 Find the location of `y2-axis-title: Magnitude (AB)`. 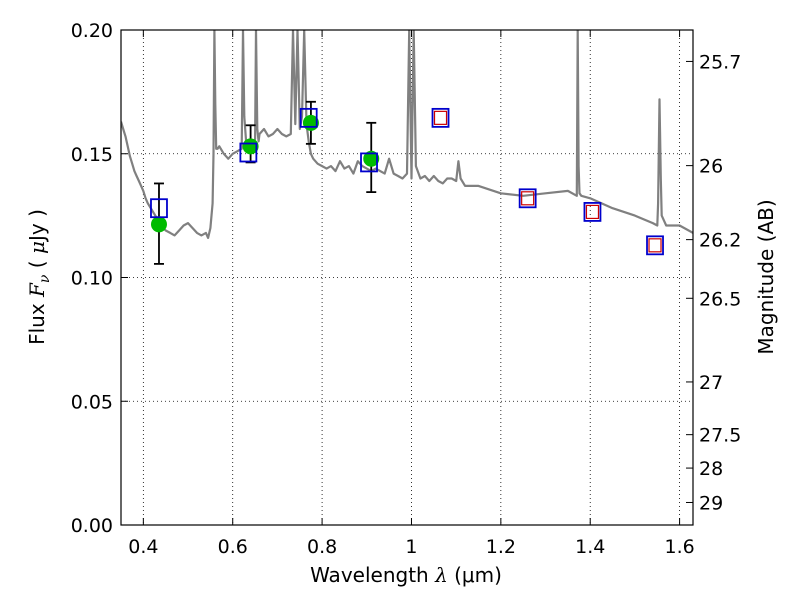

y2-axis-title: Magnitude (AB) is located at coordinates (766, 276).